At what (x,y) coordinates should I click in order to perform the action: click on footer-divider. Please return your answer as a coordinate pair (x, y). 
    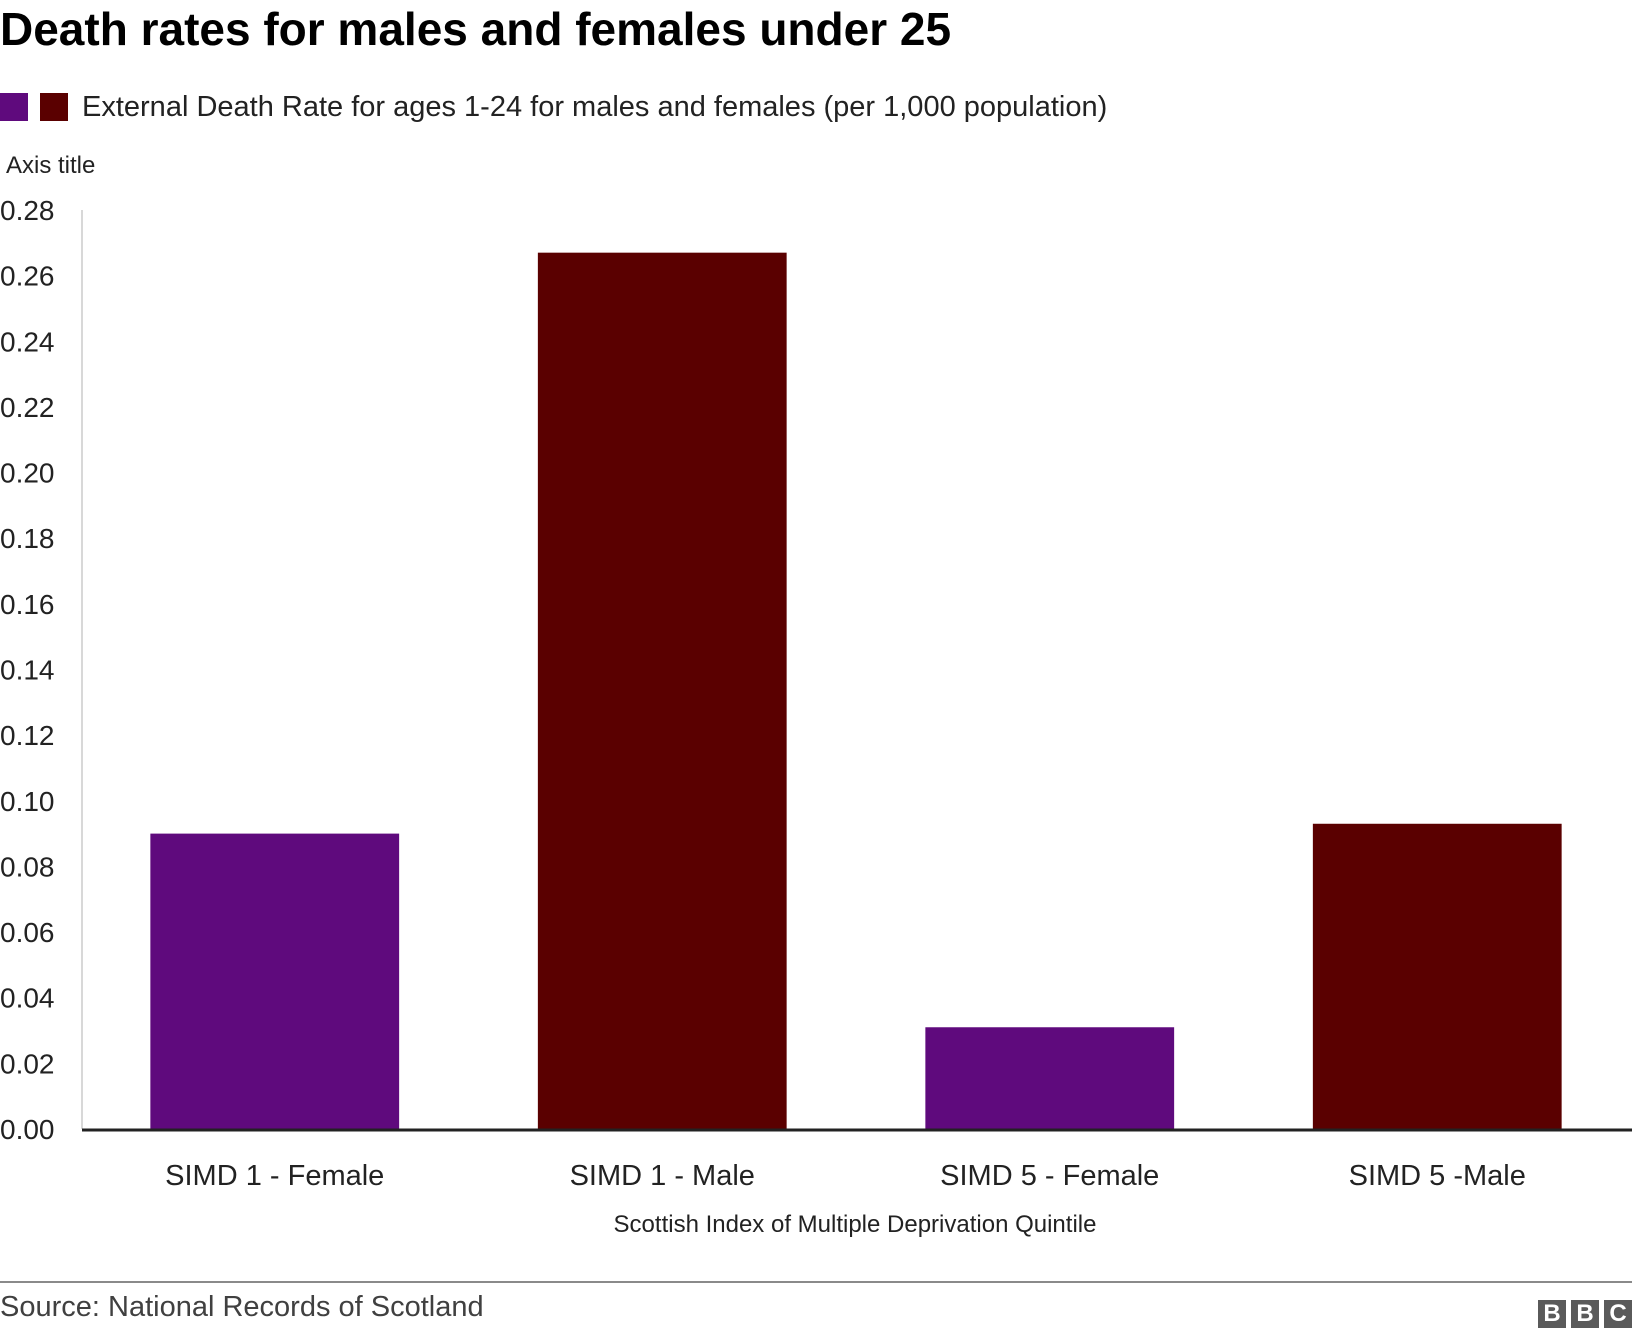
    Looking at the image, I should click on (816, 1282).